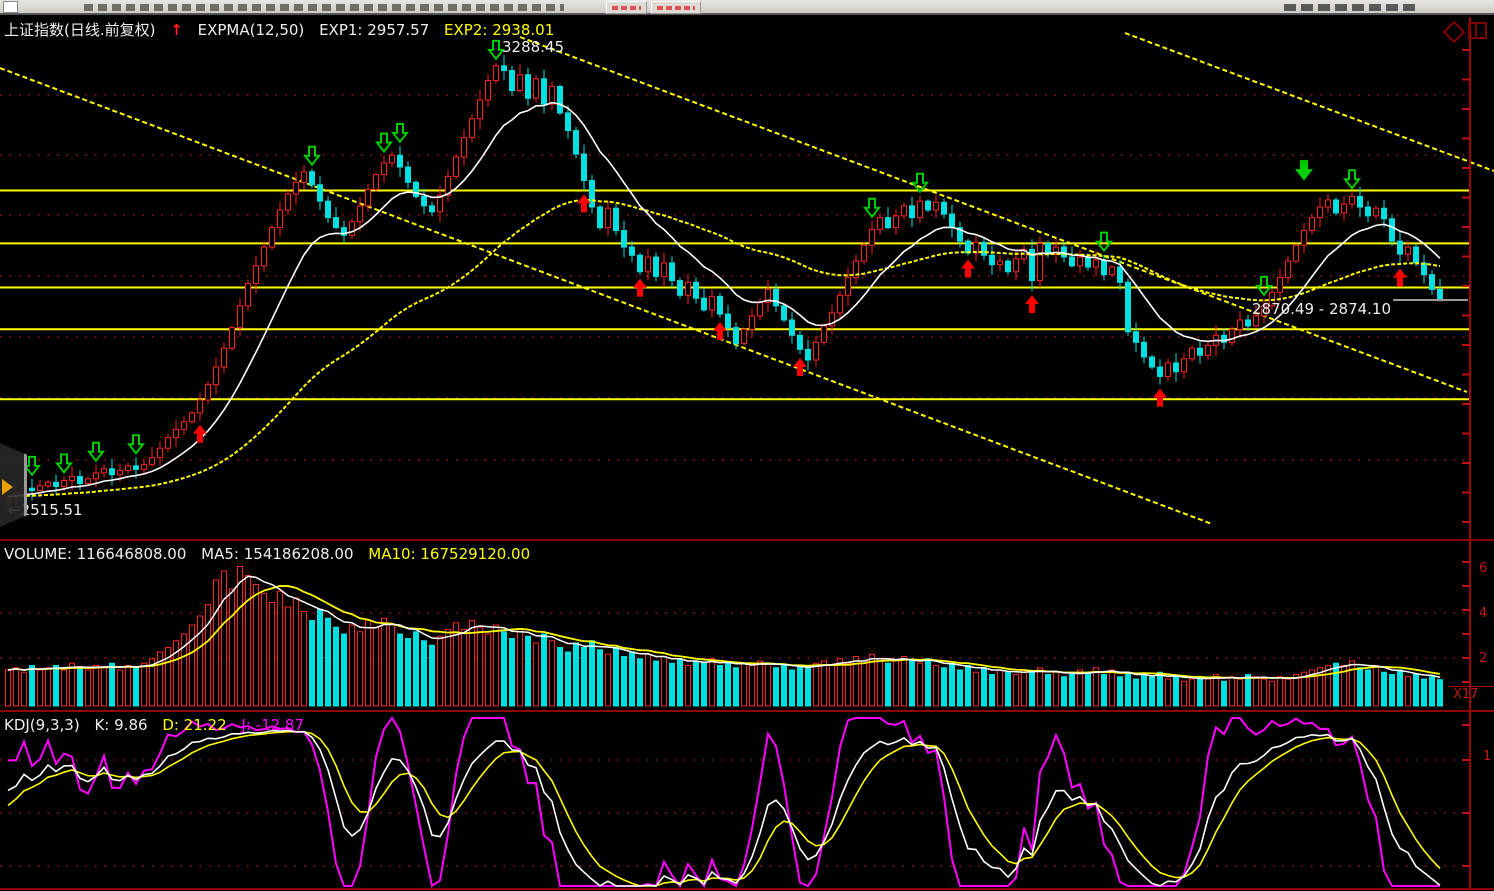 This screenshot has width=1494, height=891. What do you see at coordinates (176, 30) in the screenshot?
I see `up-arrow-icon: ↑` at bounding box center [176, 30].